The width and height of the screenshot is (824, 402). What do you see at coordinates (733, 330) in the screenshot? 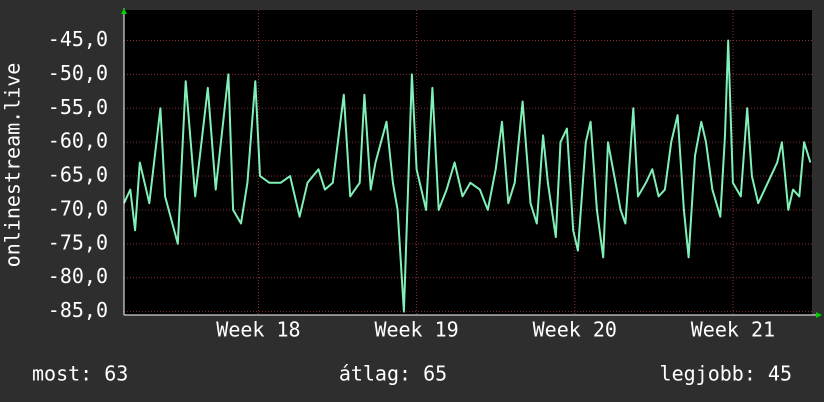
I see `x-tick-label: Week 21` at bounding box center [733, 330].